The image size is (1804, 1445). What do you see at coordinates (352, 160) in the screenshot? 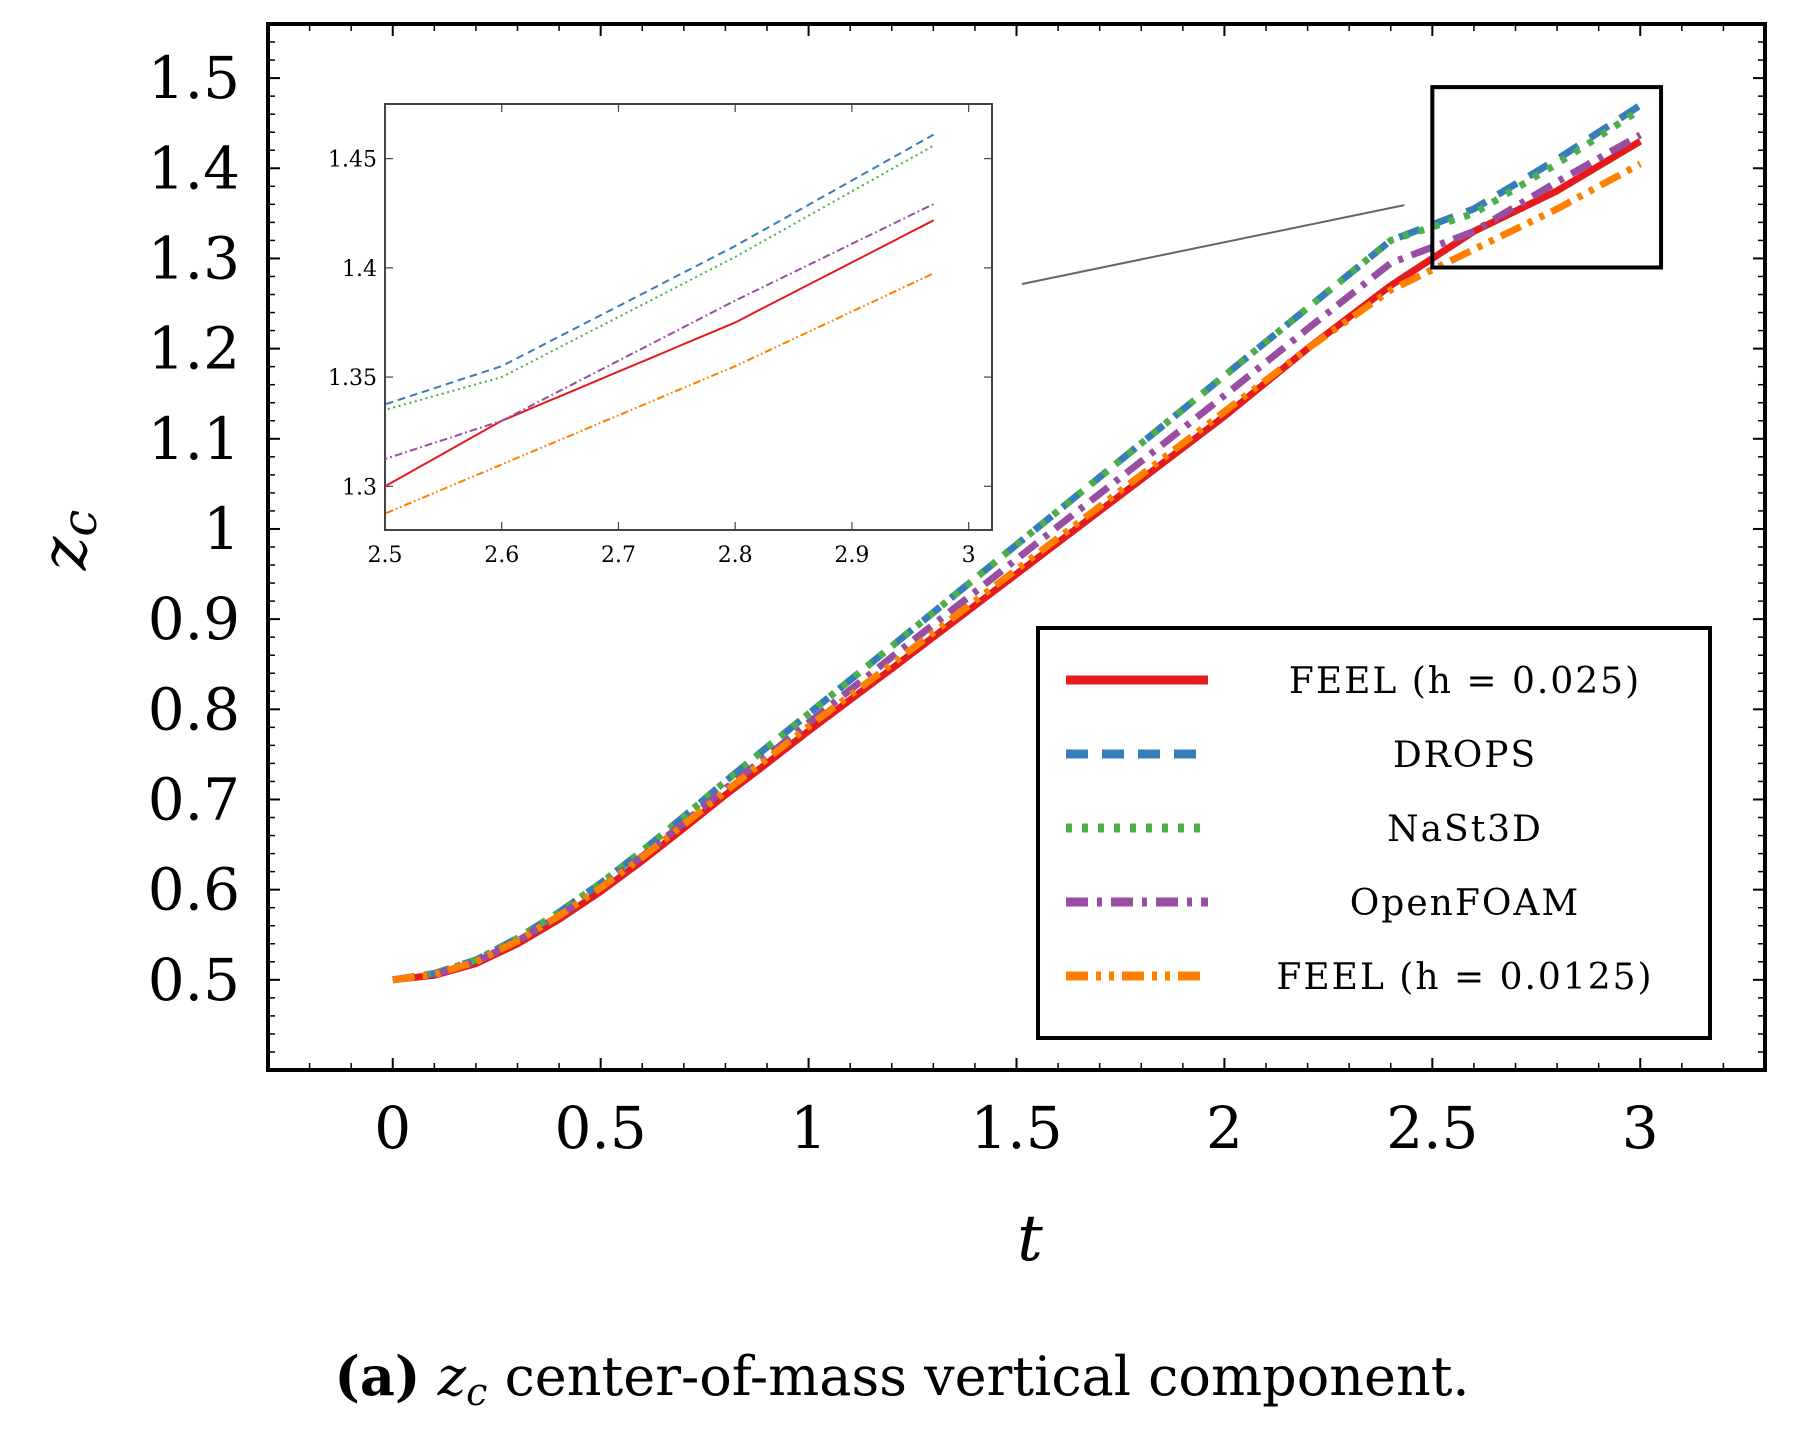
I see `inset-y-tick-label: 1.45` at bounding box center [352, 160].